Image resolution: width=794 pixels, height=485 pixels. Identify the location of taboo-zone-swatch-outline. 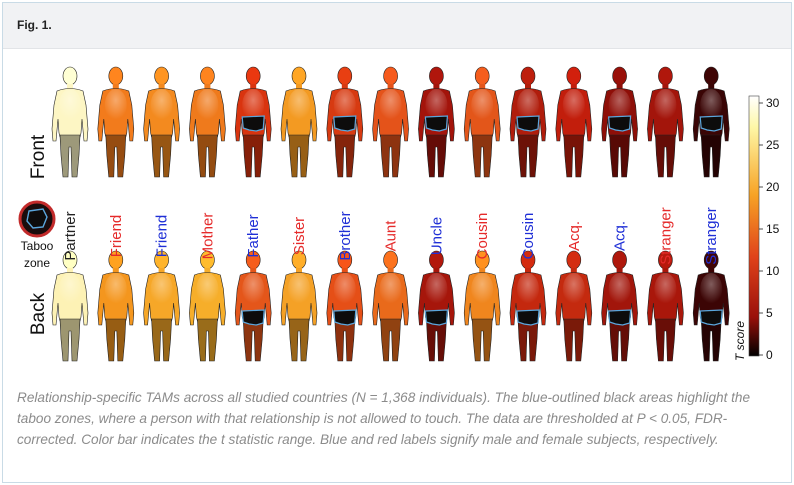
(37, 218).